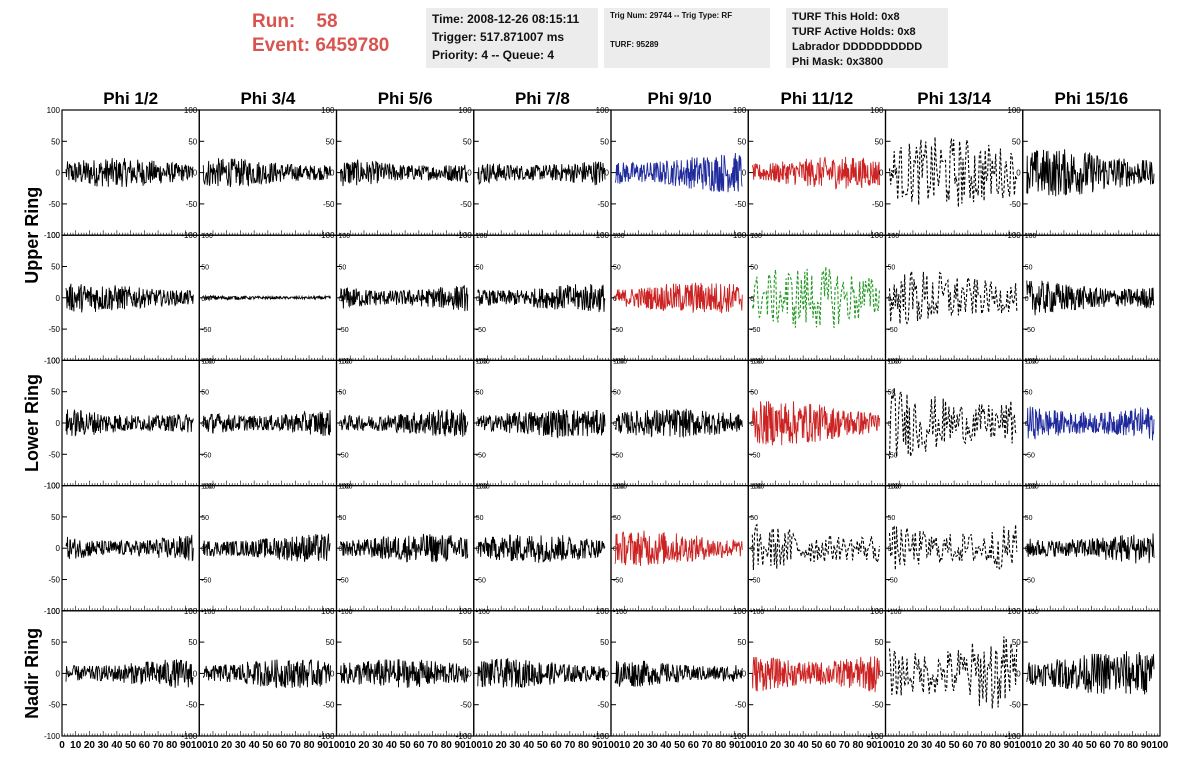 This screenshot has width=1196, height=772. What do you see at coordinates (274, 21) in the screenshot?
I see `run-label: Run:` at bounding box center [274, 21].